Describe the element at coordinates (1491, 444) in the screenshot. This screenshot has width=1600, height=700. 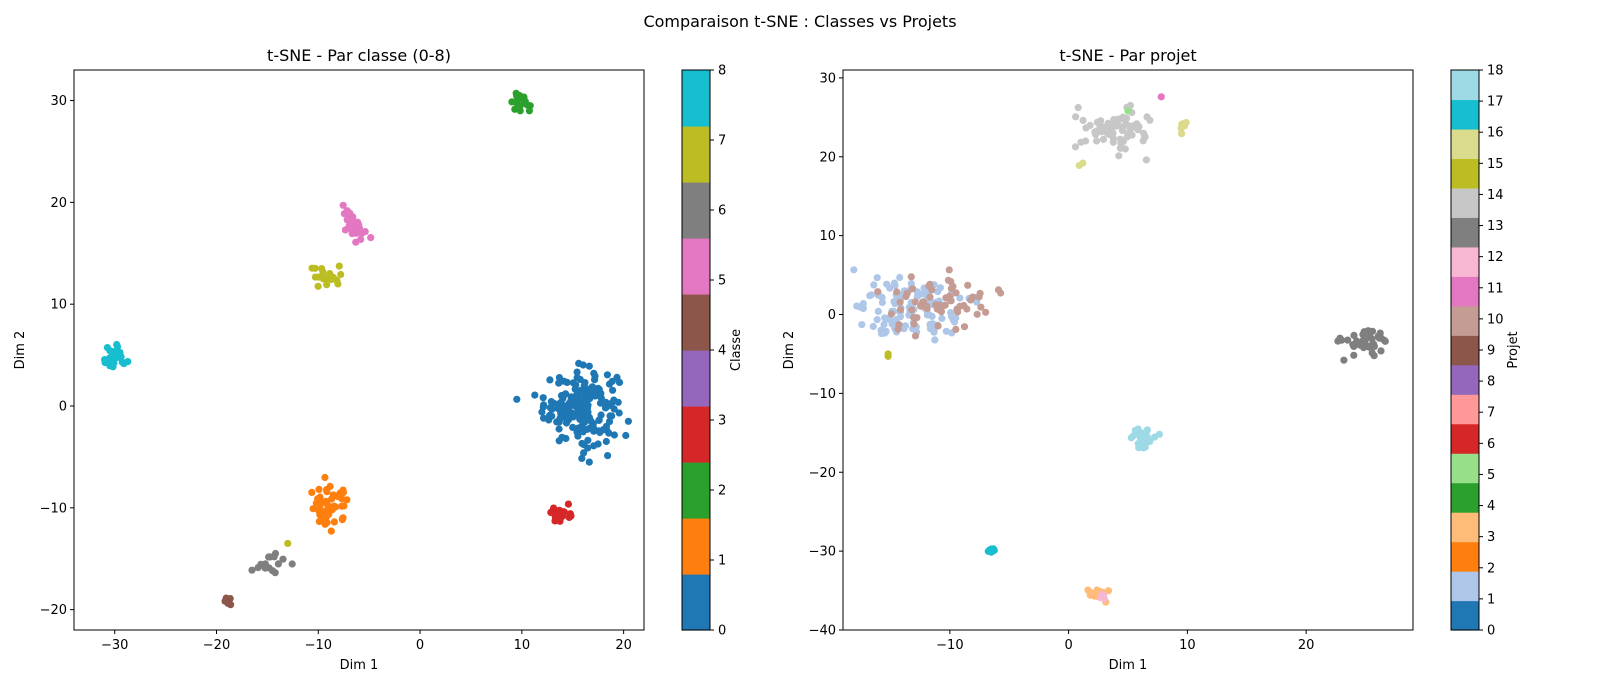
I see `colorbar-tick-label: 6` at that location.